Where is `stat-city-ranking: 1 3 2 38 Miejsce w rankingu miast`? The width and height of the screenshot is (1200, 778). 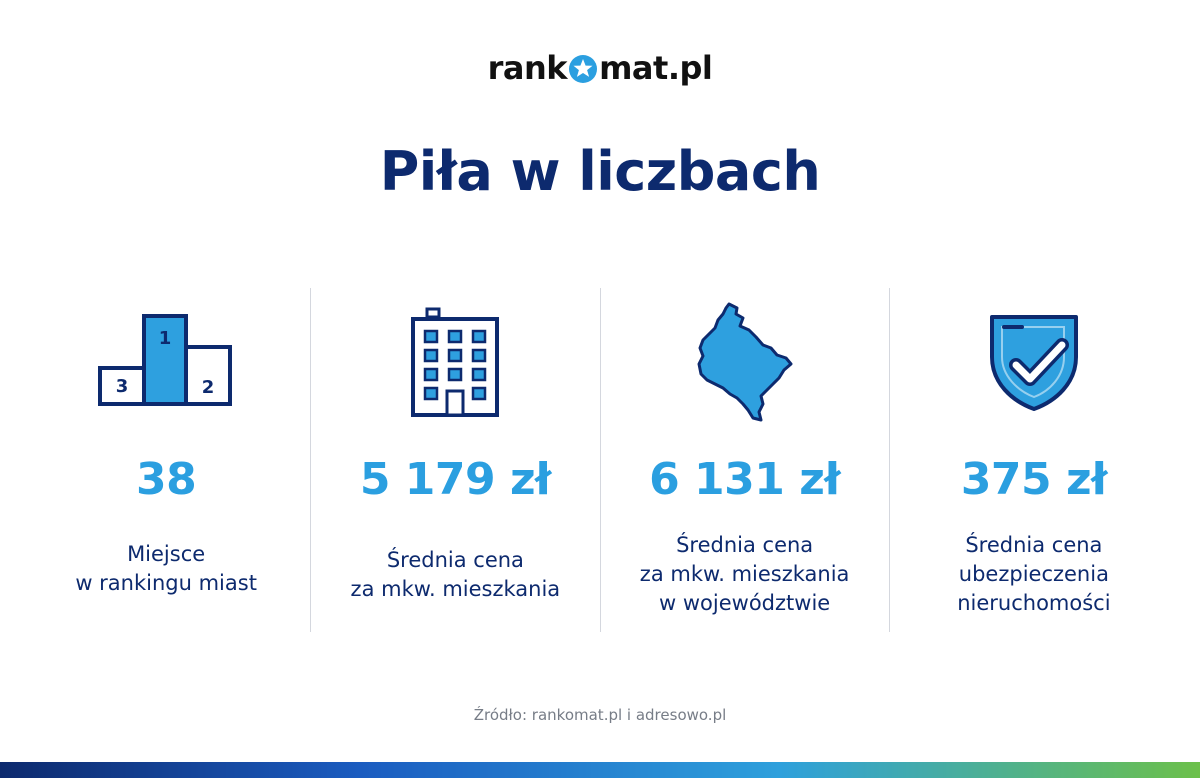
stat-city-ranking: 1 3 2 38 Miejsce w rankingu miast is located at coordinates (166, 460).